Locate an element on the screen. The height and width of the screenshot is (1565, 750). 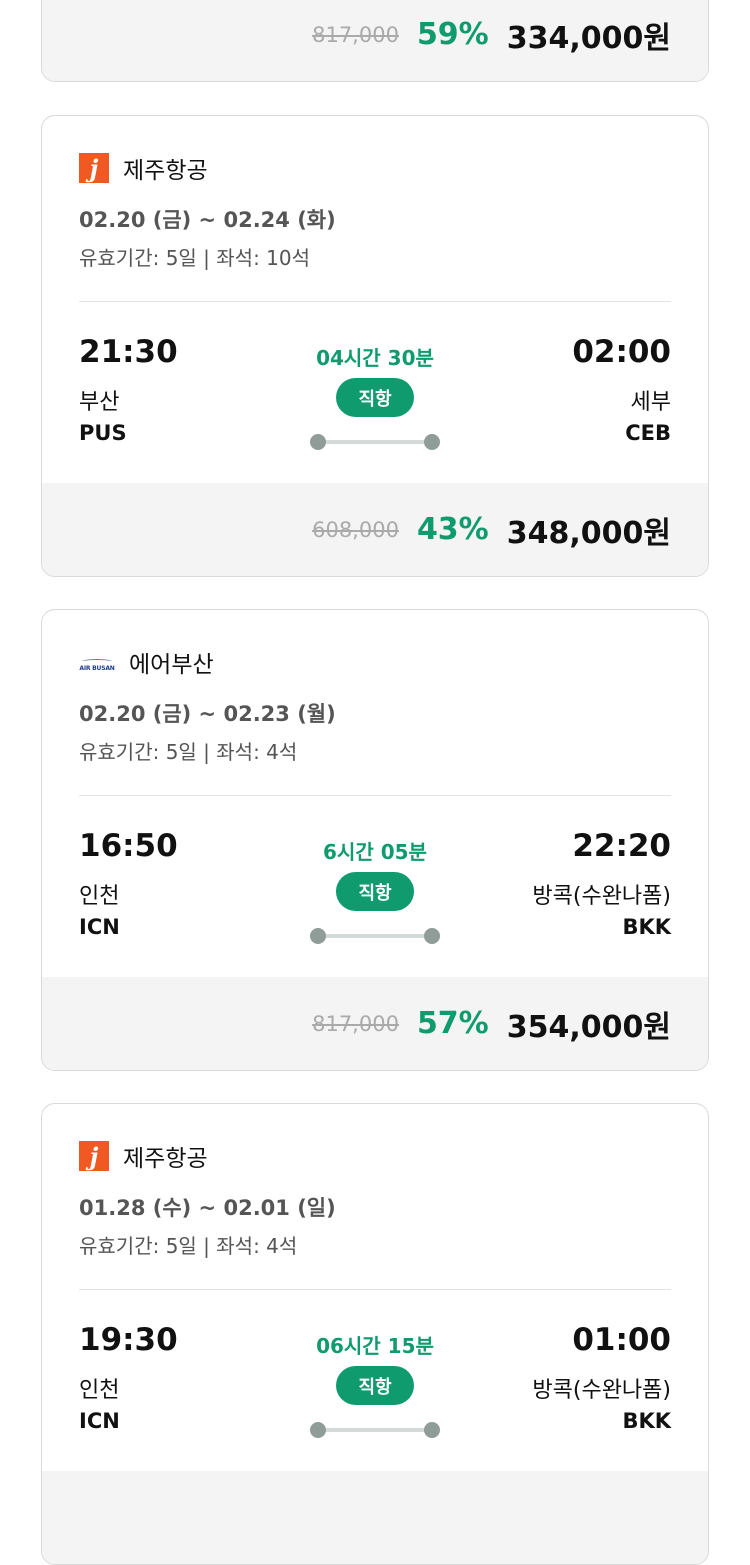
travel-dates: 02.20 (금) ~ 02.23 (월) is located at coordinates (207, 714).